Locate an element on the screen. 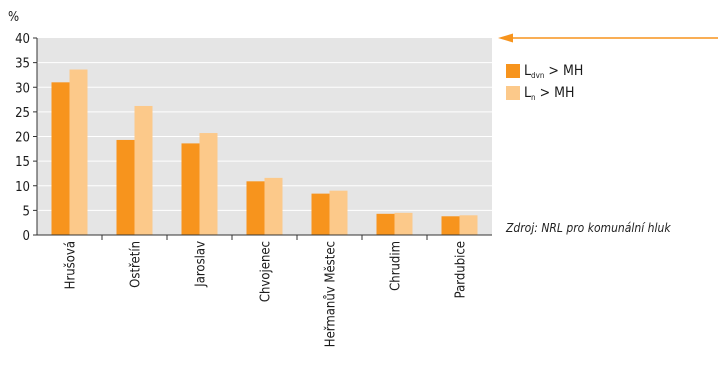 This screenshot has width=727, height=375. legend-item-ln: Ln > MH is located at coordinates (544, 93).